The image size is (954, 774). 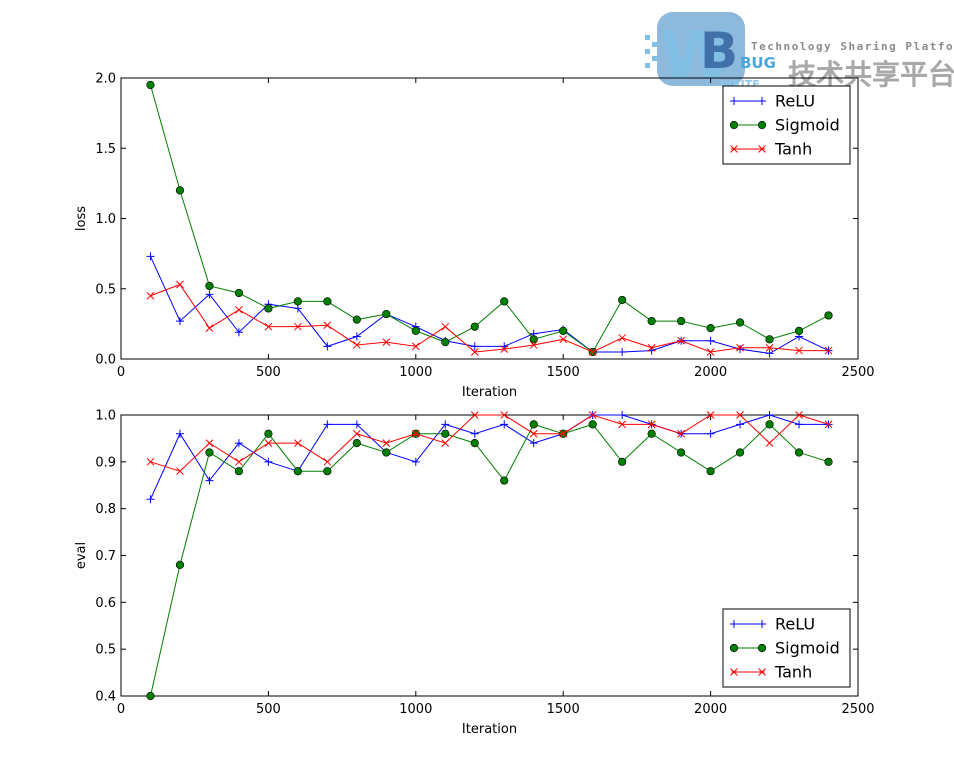 I want to click on loss-y-tick-label: 0.5, so click(x=105, y=289).